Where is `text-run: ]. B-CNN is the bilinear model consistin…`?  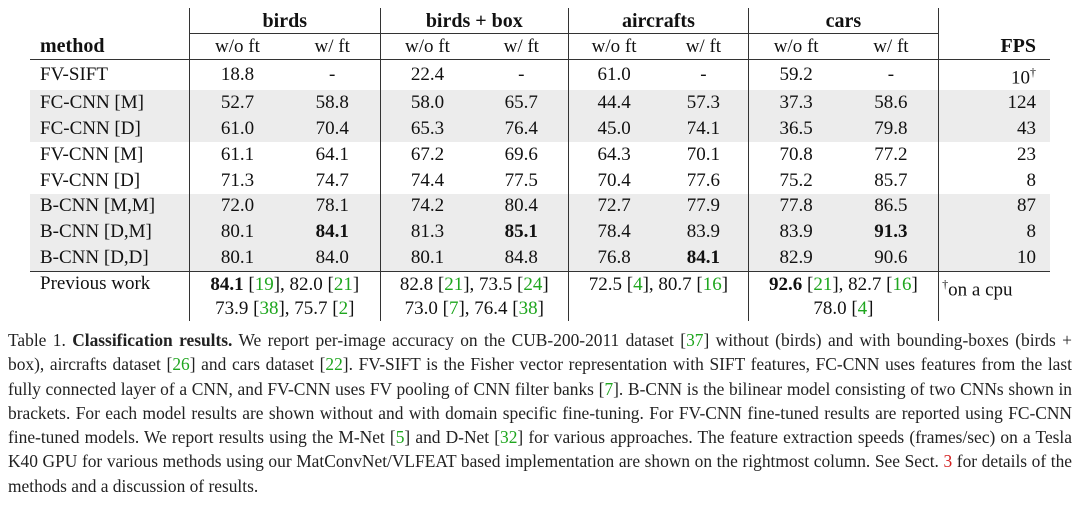
text-run: ]. B-CNN is the bilinear model consistin… is located at coordinates (540, 413).